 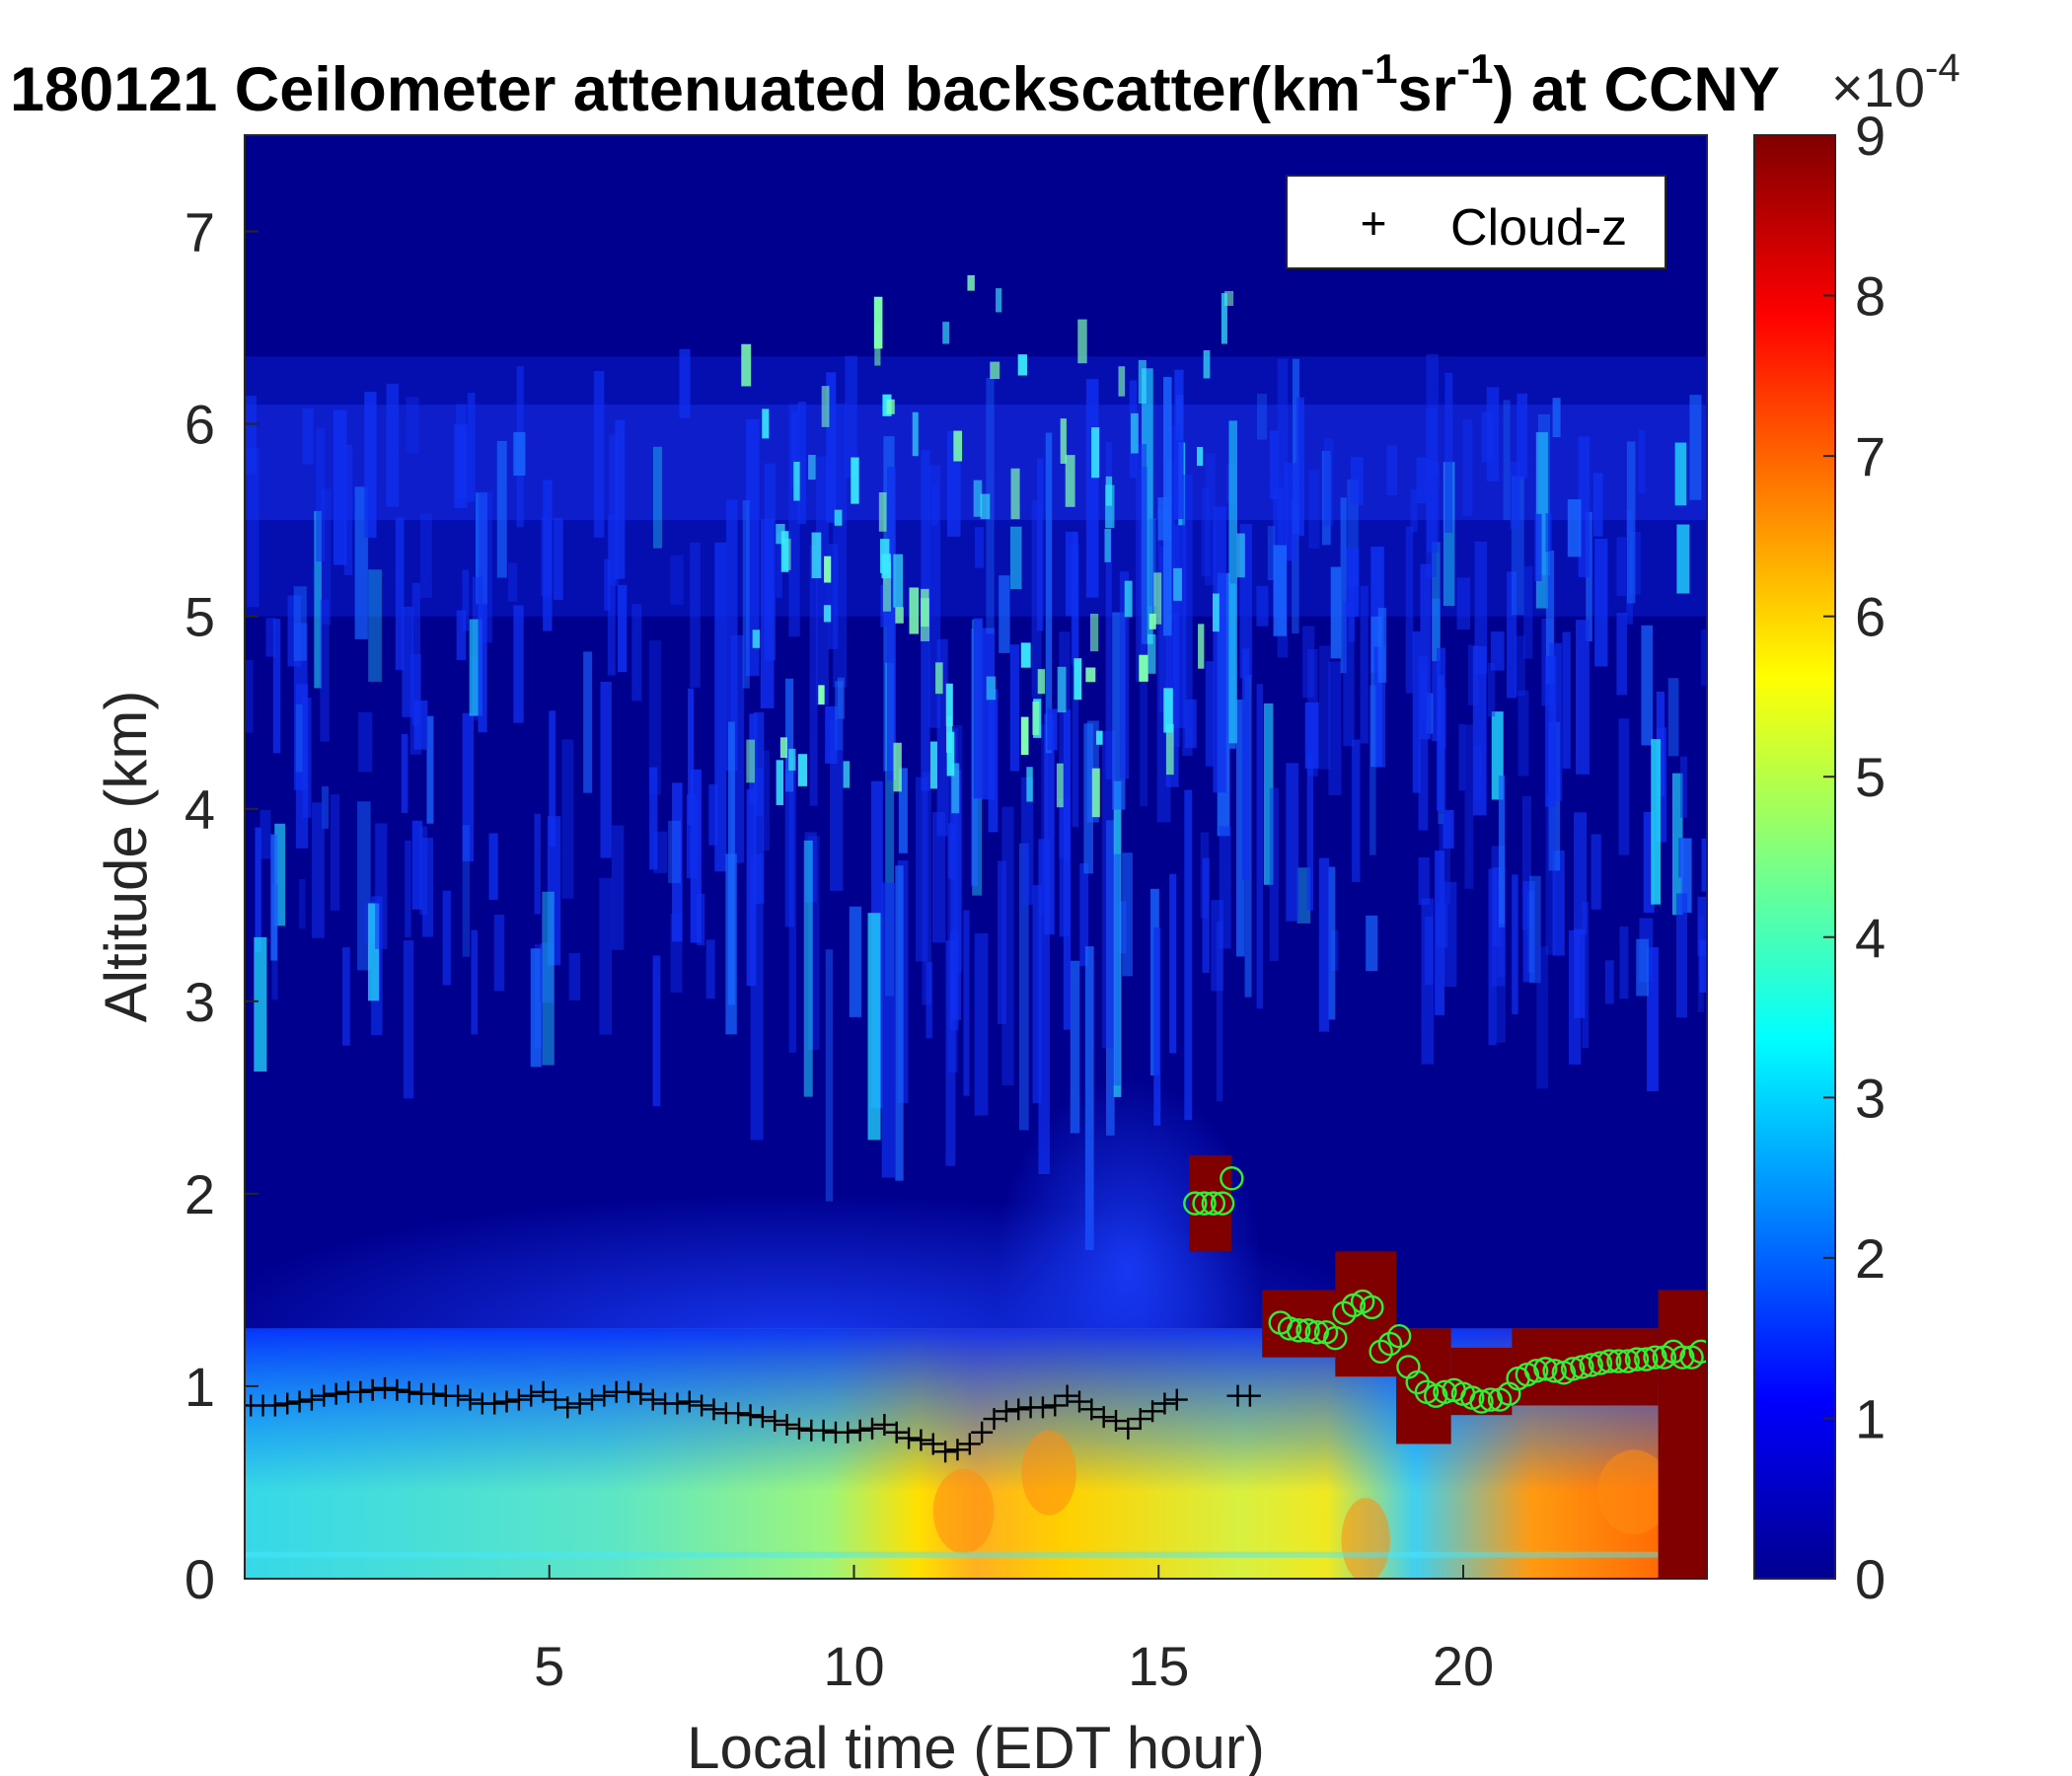 I want to click on colorbar-tick-label: 9, so click(x=1870, y=136).